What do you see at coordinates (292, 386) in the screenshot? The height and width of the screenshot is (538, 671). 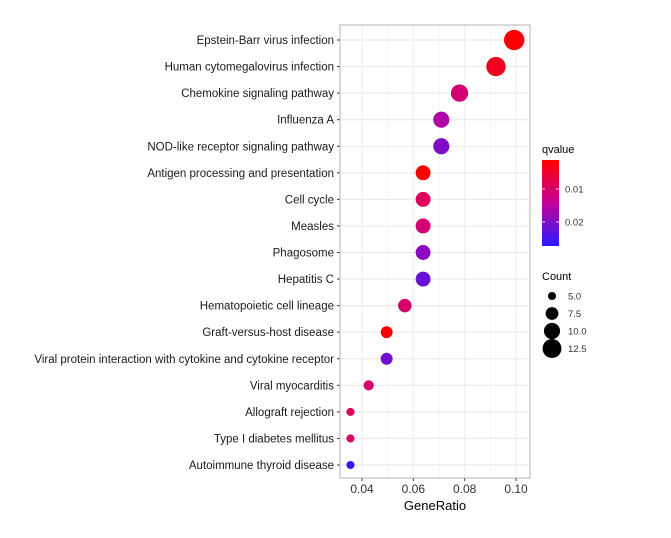 I see `y-tick-label: Viral myocarditis` at bounding box center [292, 386].